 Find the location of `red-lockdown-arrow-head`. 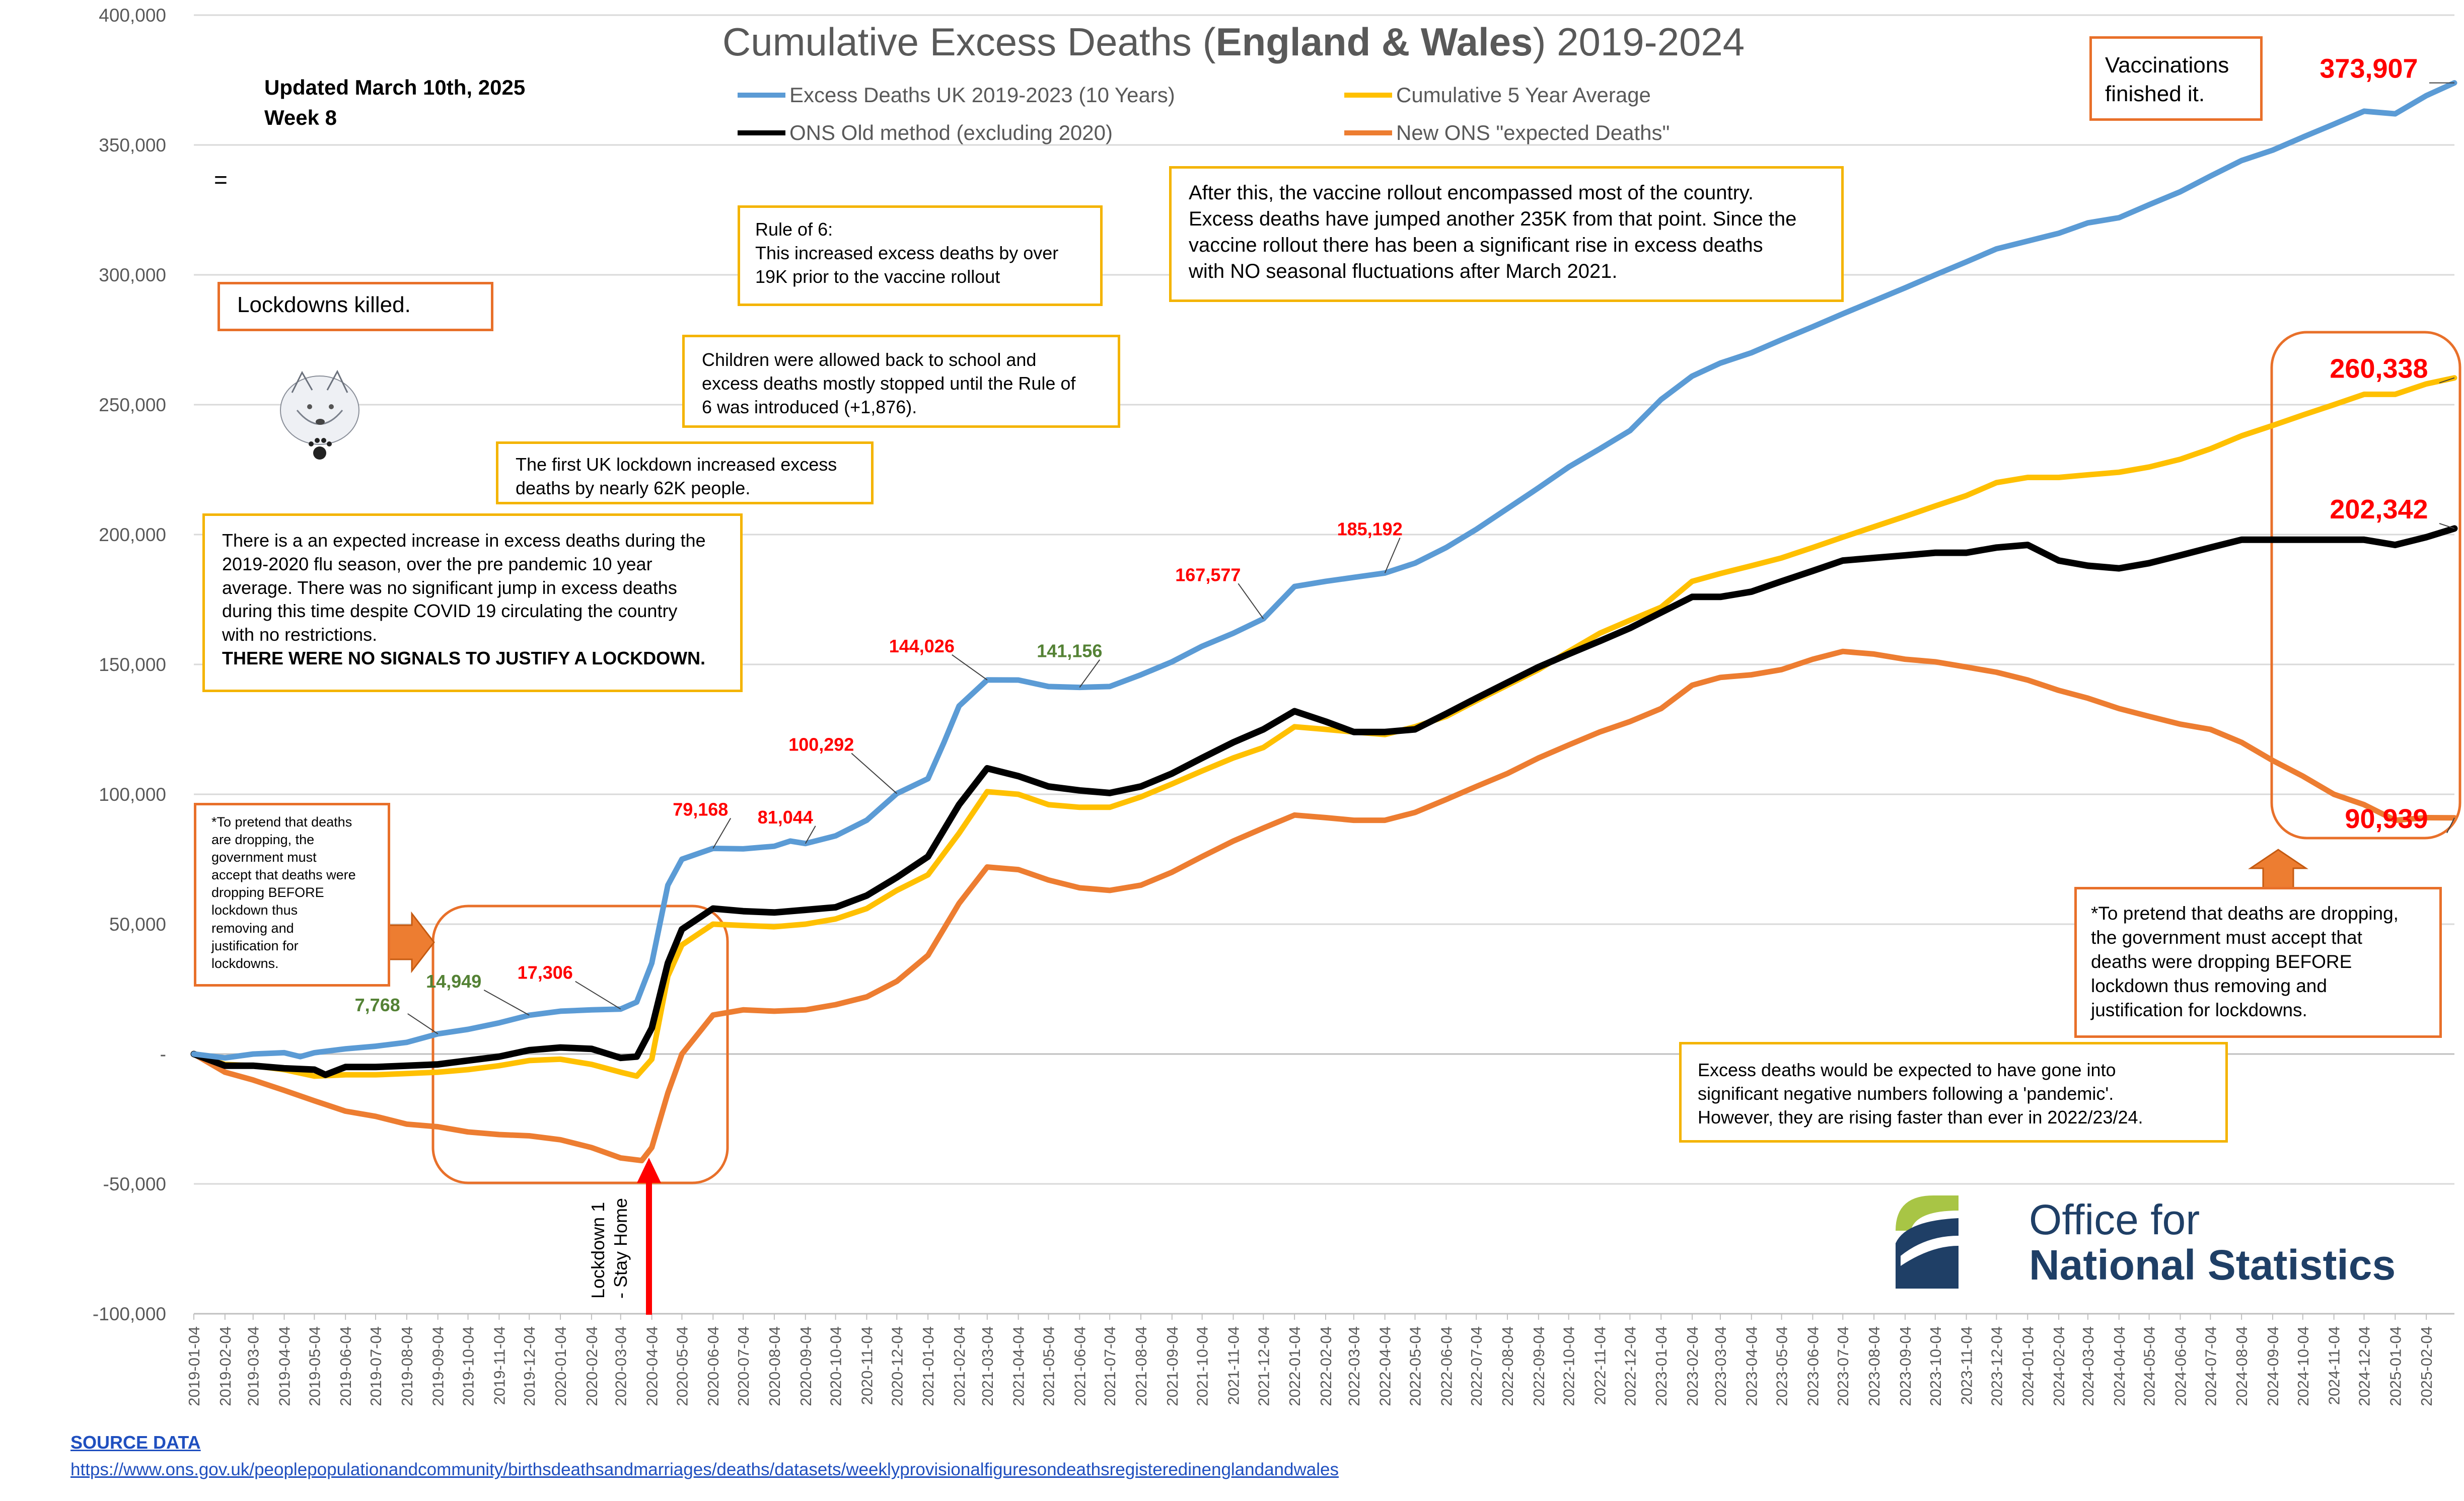

red-lockdown-arrow-head is located at coordinates (649, 1170).